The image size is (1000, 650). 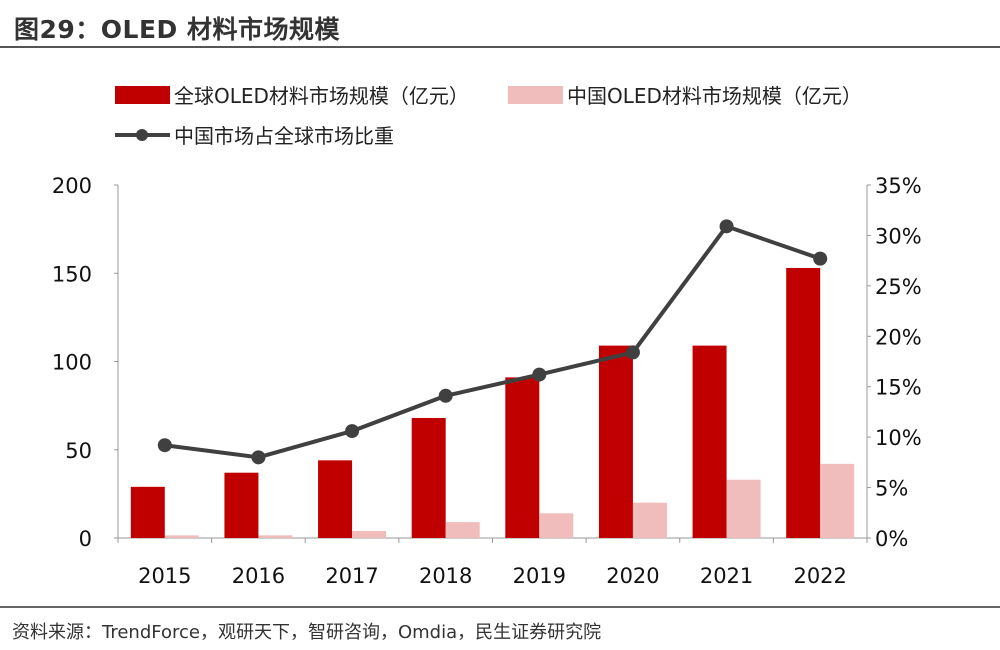 I want to click on right-tick-label: 0%, so click(x=891, y=539).